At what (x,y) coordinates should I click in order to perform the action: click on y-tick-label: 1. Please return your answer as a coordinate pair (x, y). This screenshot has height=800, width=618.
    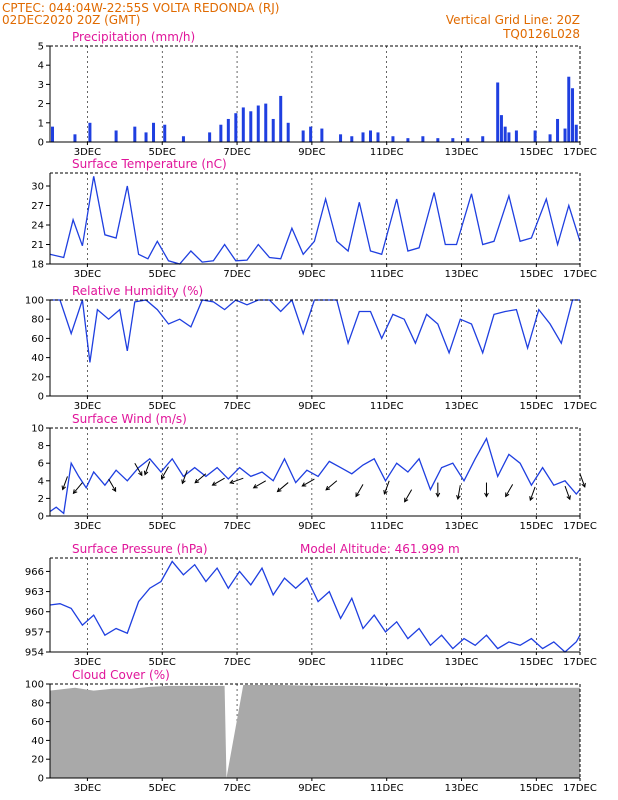
    Looking at the image, I should click on (41, 123).